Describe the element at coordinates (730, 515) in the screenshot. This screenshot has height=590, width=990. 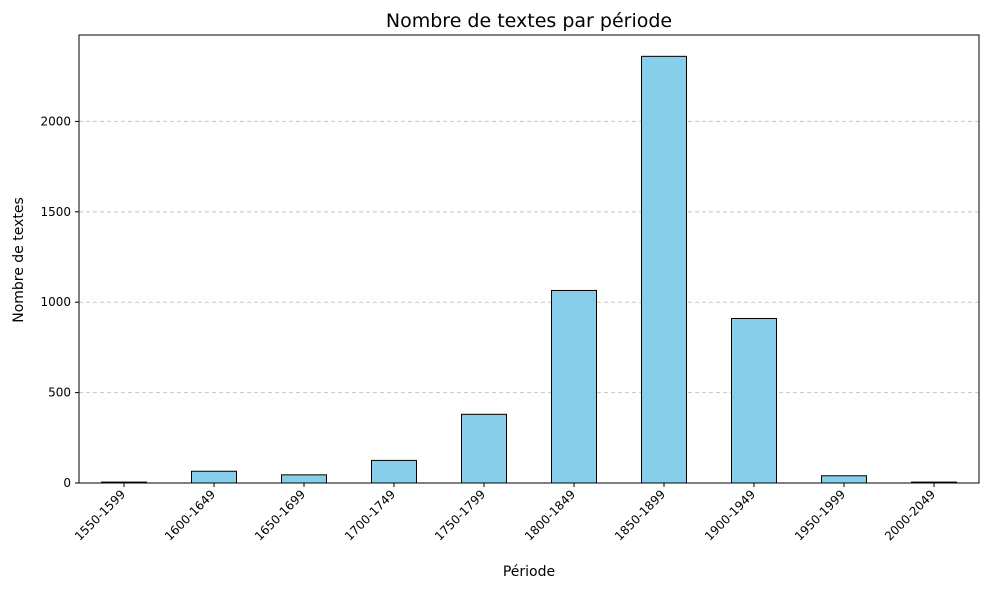
I see `x-tick-label: 1900-1949` at that location.